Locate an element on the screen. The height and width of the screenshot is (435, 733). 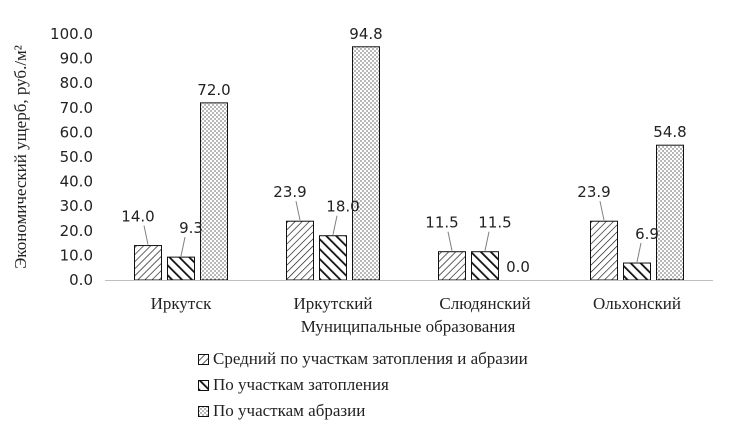
legend-swatch-dots-icon is located at coordinates (203, 411).